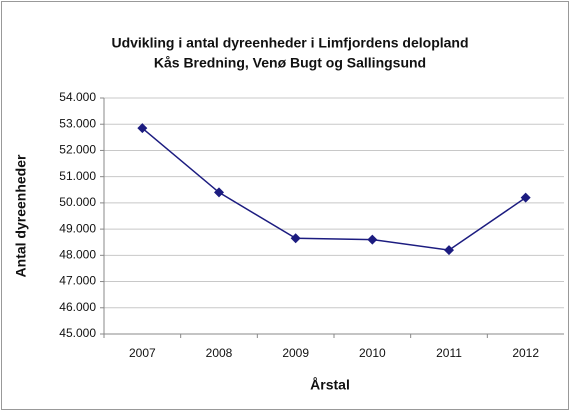 This screenshot has width=571, height=412. Describe the element at coordinates (77, 123) in the screenshot. I see `y-tick-label: 53.000` at that location.